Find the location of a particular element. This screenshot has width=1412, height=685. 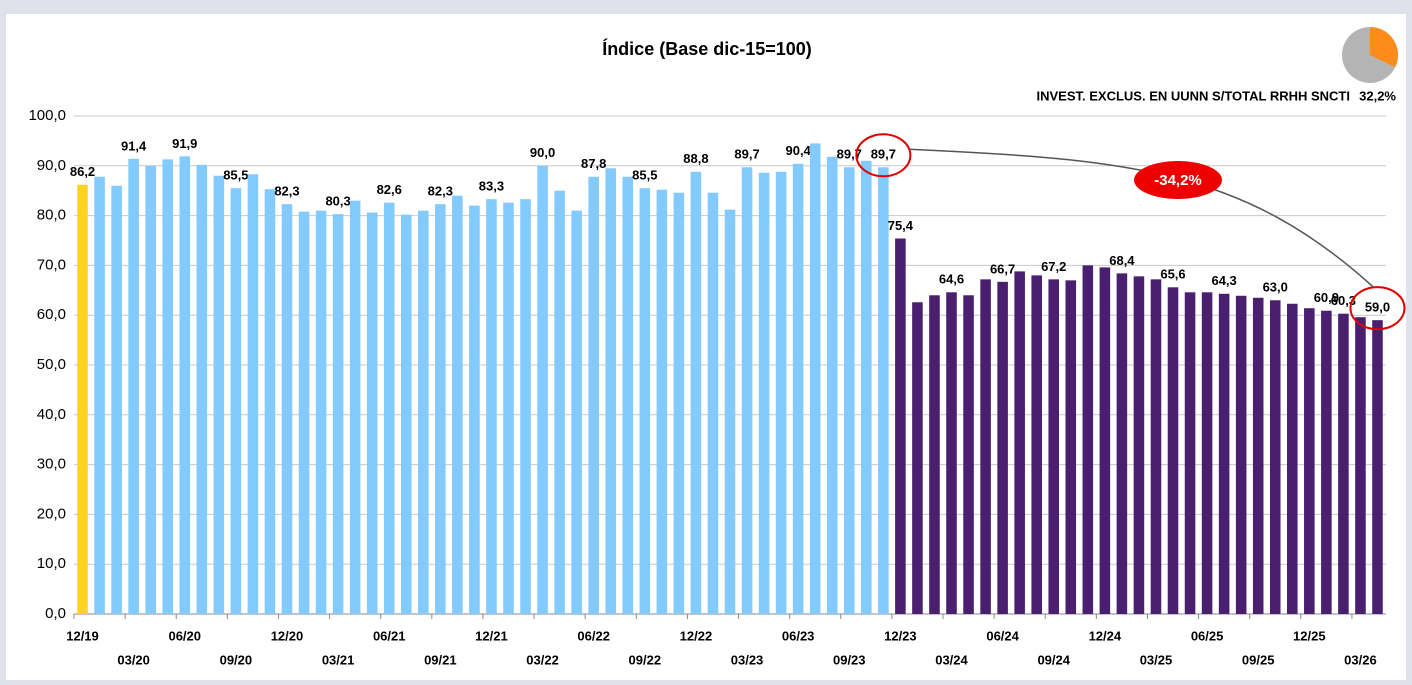

value-label: 67,2 is located at coordinates (1053, 266).